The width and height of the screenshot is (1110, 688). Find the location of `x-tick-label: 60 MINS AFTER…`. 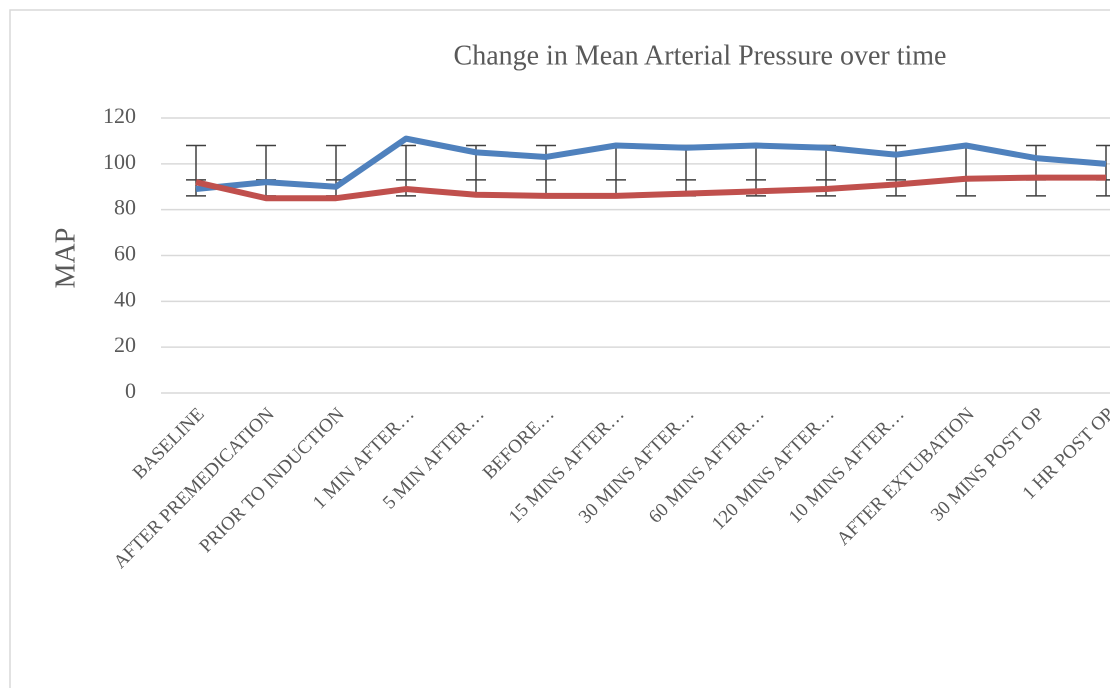

x-tick-label: 60 MINS AFTER… is located at coordinates (707, 466).